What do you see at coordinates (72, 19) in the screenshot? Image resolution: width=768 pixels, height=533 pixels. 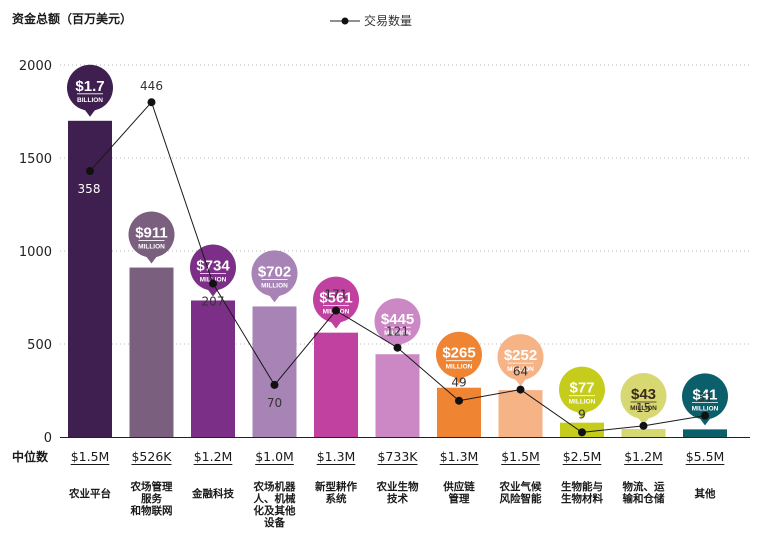 I see `chart-title: 资金总额（百万美元）` at bounding box center [72, 19].